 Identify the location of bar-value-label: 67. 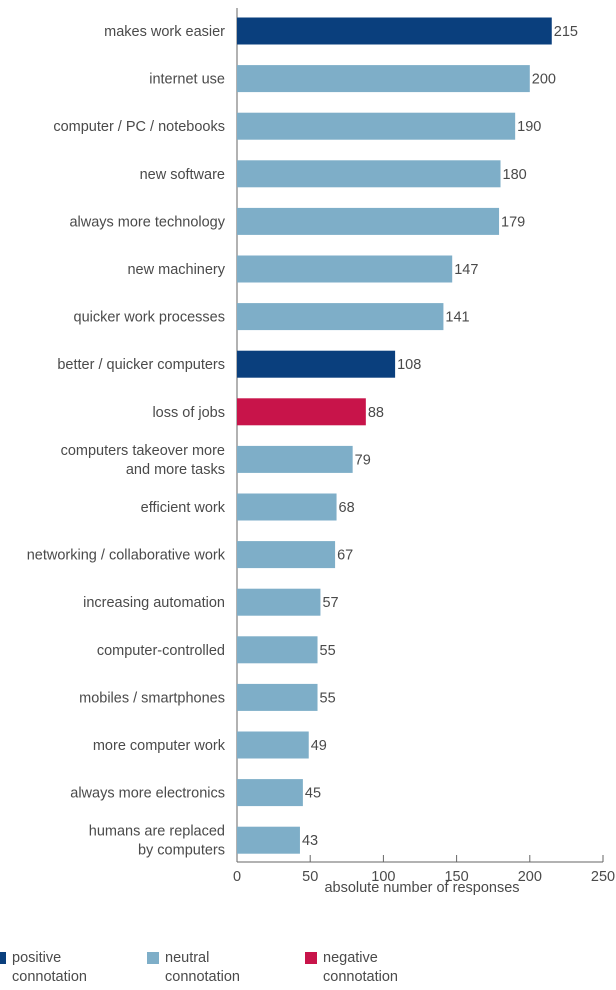
(345, 556).